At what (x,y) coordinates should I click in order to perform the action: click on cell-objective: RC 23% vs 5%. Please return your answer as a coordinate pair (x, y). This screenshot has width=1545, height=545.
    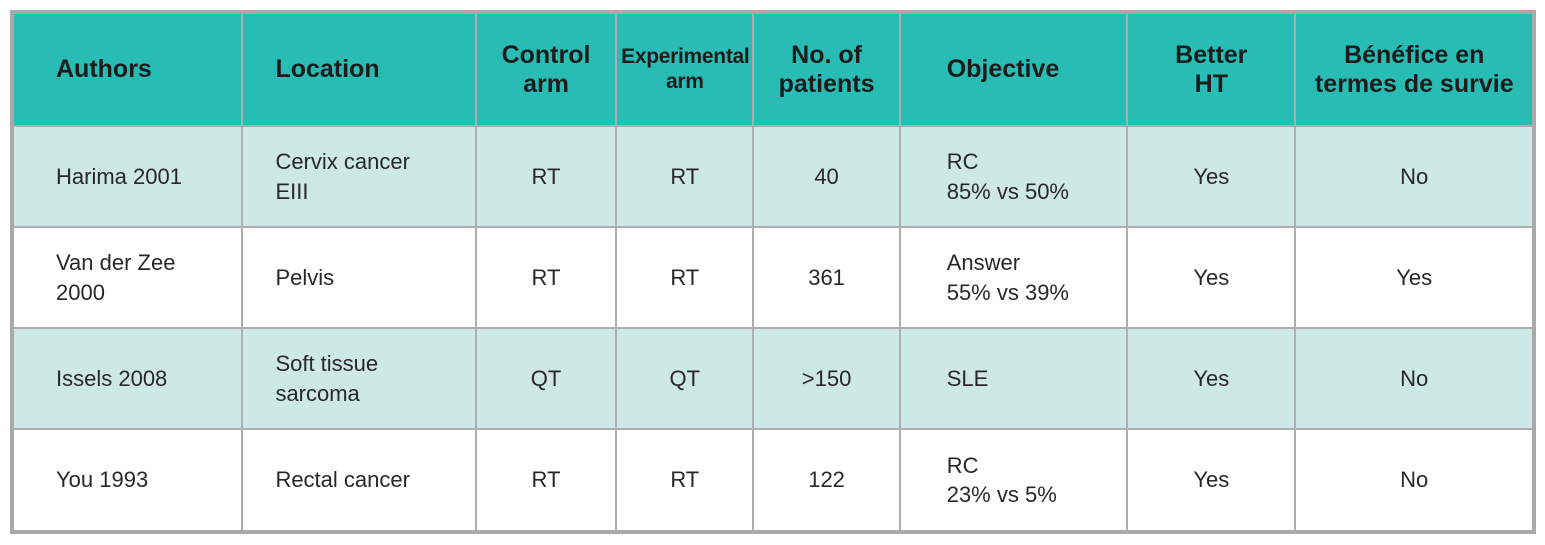
    Looking at the image, I should click on (1013, 479).